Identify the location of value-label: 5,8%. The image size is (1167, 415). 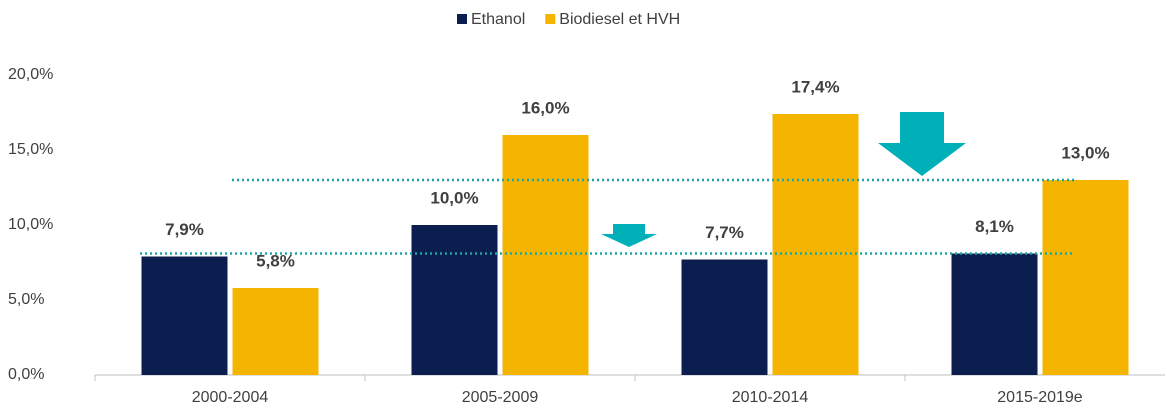
(275, 260).